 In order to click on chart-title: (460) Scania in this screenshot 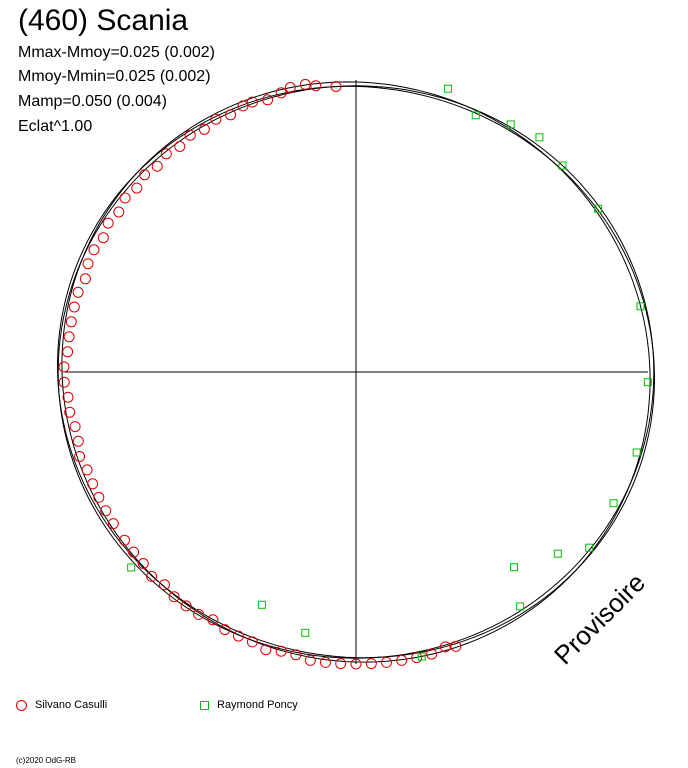, I will do `click(103, 20)`.